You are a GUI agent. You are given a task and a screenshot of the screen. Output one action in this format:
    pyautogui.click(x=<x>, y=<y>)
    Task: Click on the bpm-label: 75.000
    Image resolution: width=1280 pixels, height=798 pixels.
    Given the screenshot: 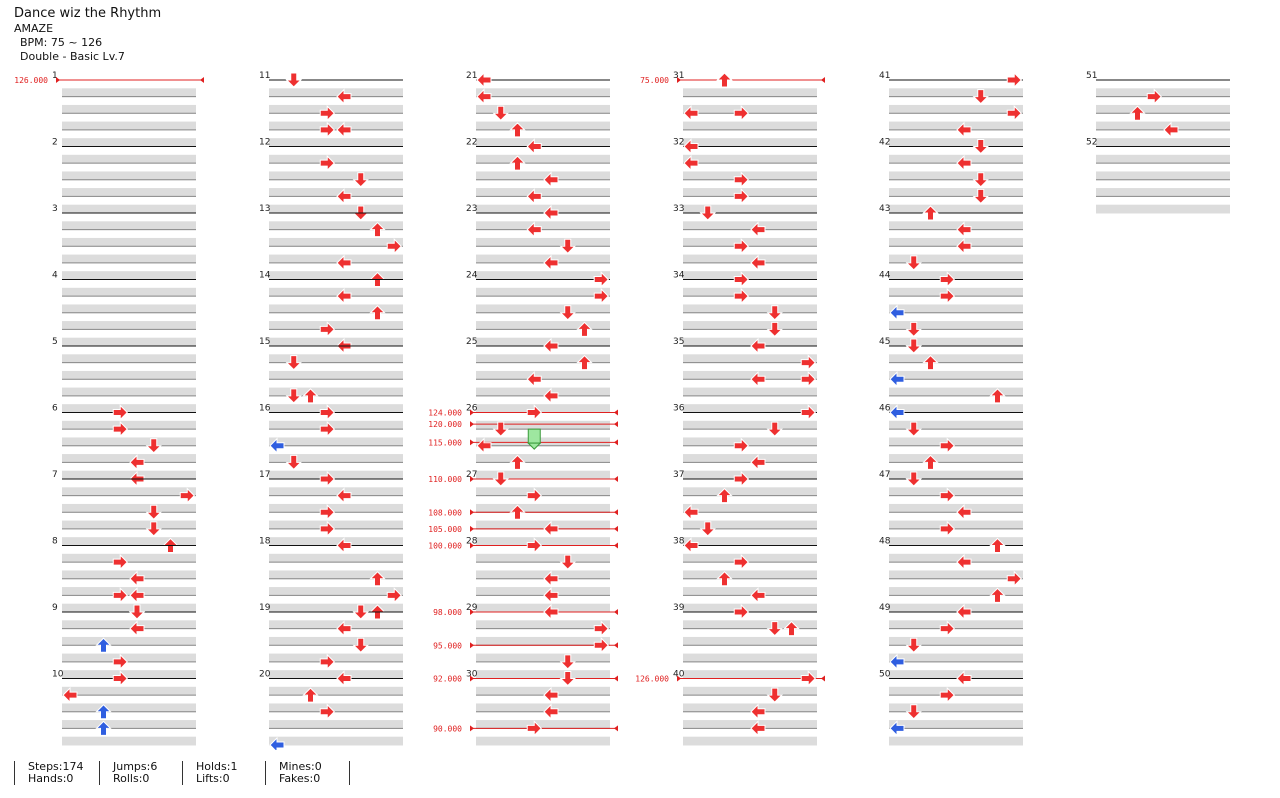 What is the action you would take?
    pyautogui.click(x=654, y=80)
    